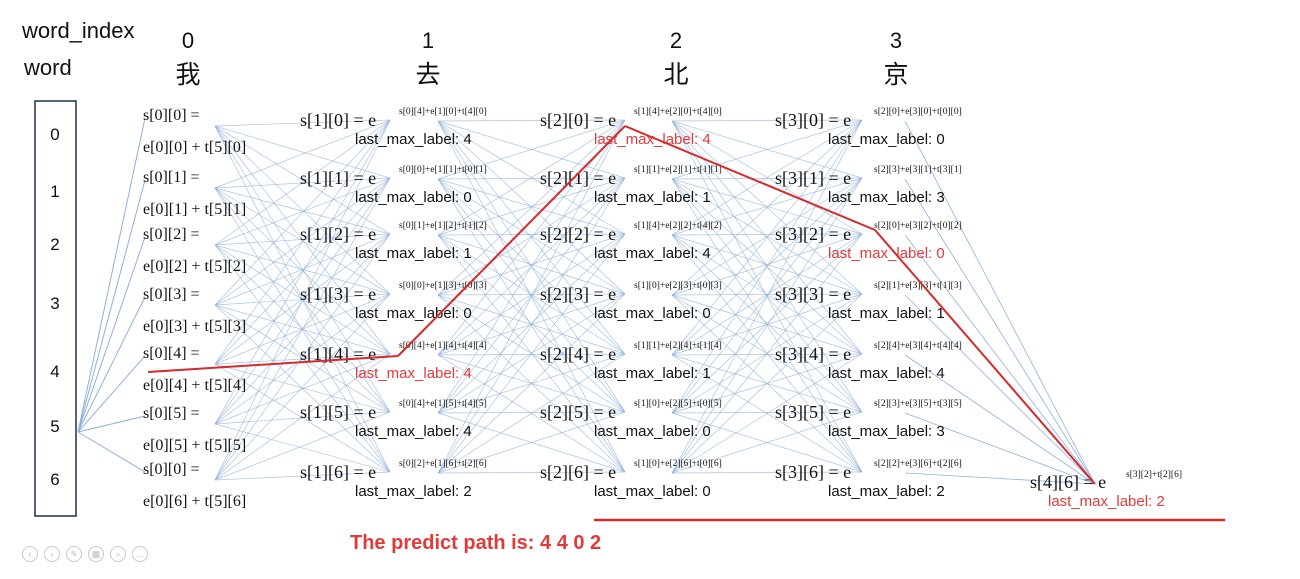 This screenshot has width=1300, height=579. What do you see at coordinates (896, 40) in the screenshot?
I see `word-index-3: 3` at bounding box center [896, 40].